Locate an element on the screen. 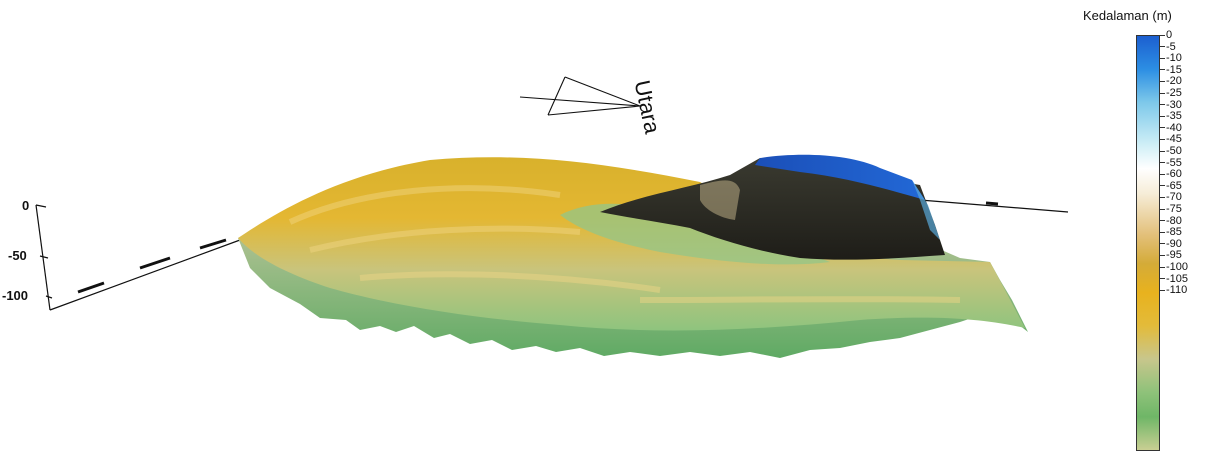  colorbar-tick-label: -90 is located at coordinates (1171, 244).